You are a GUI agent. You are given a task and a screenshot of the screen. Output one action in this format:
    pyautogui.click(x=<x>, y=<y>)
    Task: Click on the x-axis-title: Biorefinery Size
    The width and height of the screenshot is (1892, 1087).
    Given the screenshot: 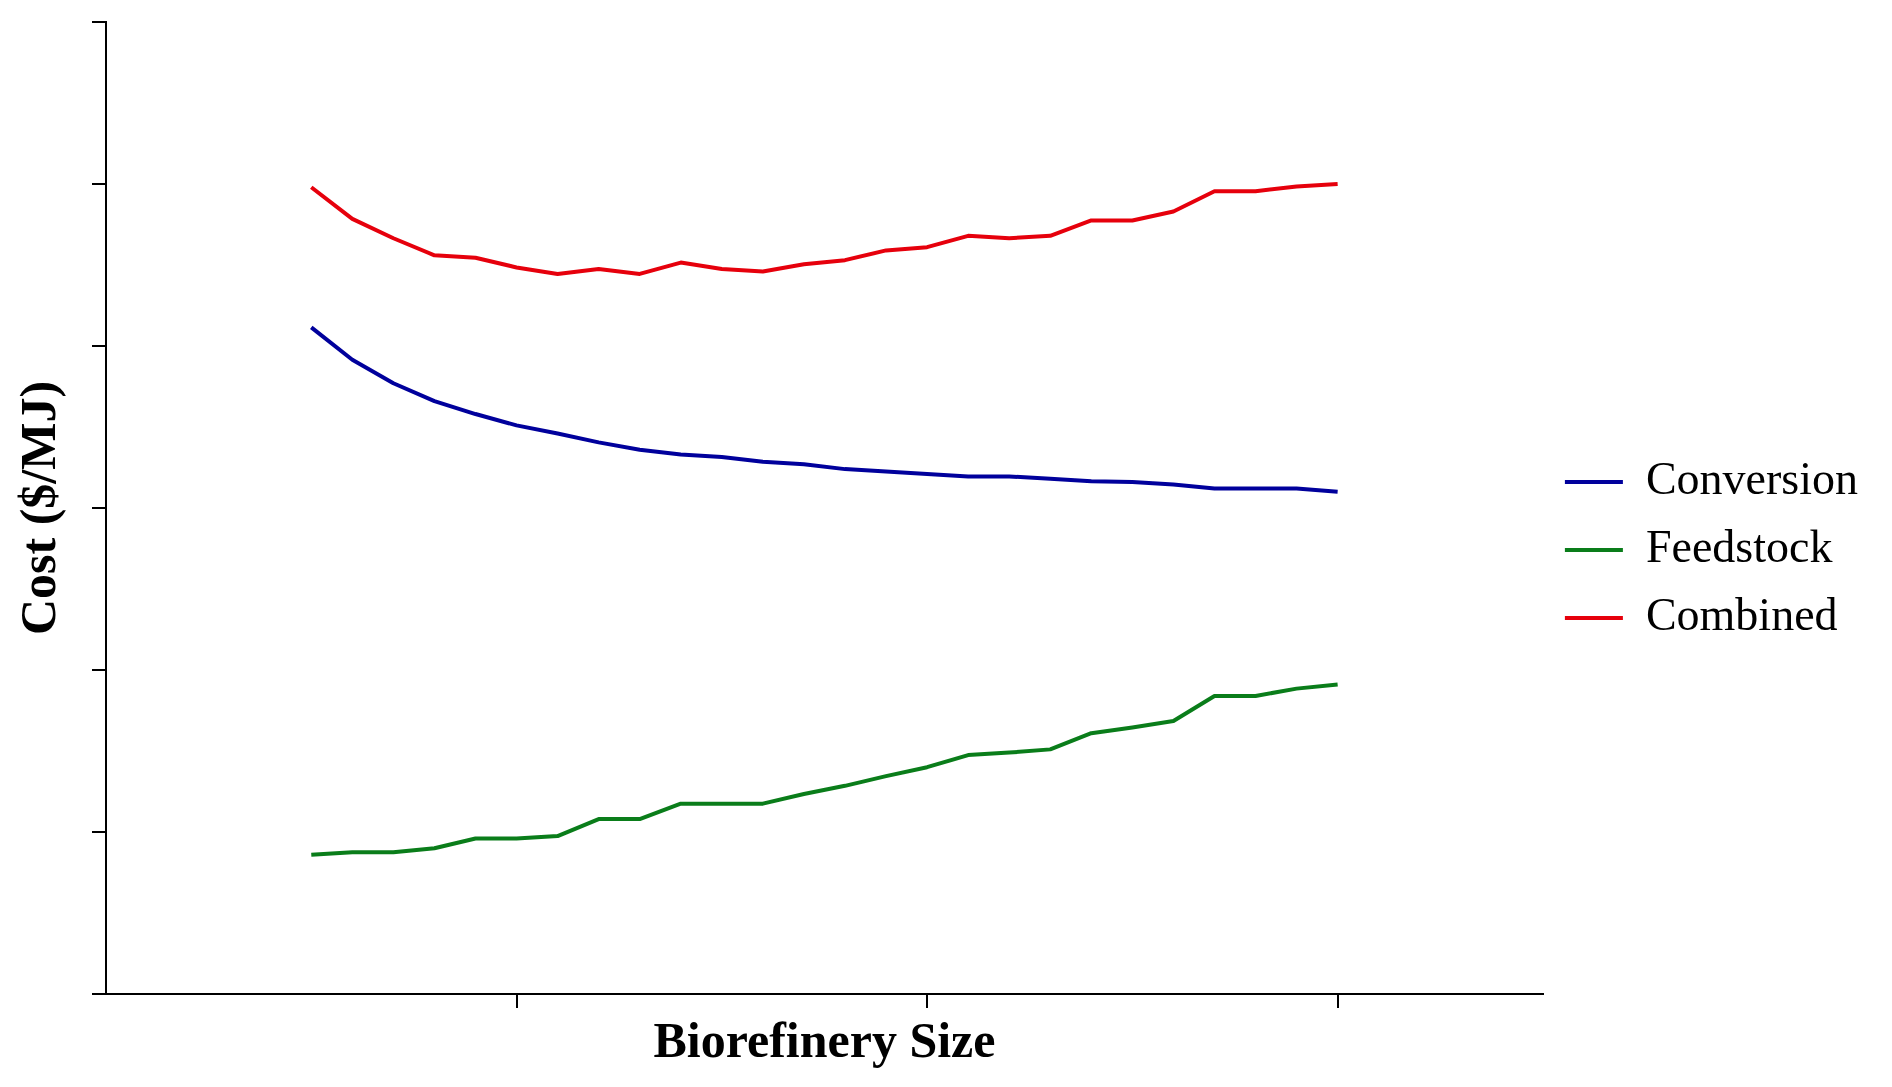 What is the action you would take?
    pyautogui.click(x=824, y=1039)
    